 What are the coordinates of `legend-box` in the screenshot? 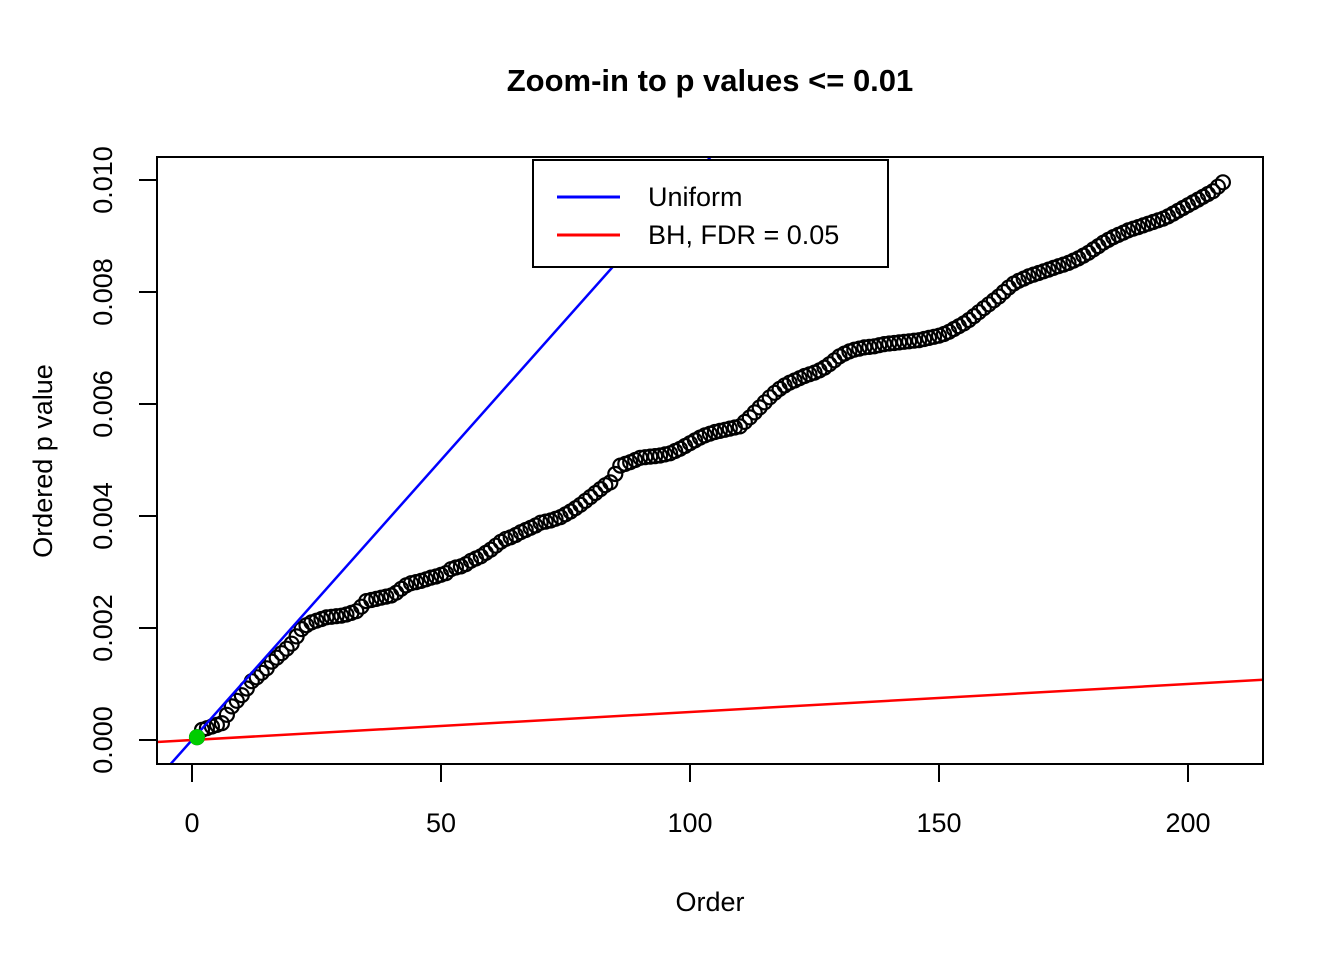 It's located at (710, 213).